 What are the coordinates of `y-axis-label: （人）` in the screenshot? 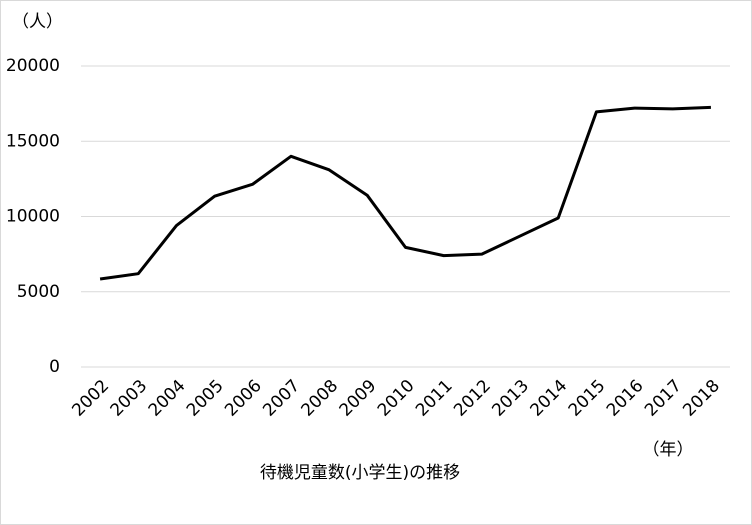 It's located at (37, 22).